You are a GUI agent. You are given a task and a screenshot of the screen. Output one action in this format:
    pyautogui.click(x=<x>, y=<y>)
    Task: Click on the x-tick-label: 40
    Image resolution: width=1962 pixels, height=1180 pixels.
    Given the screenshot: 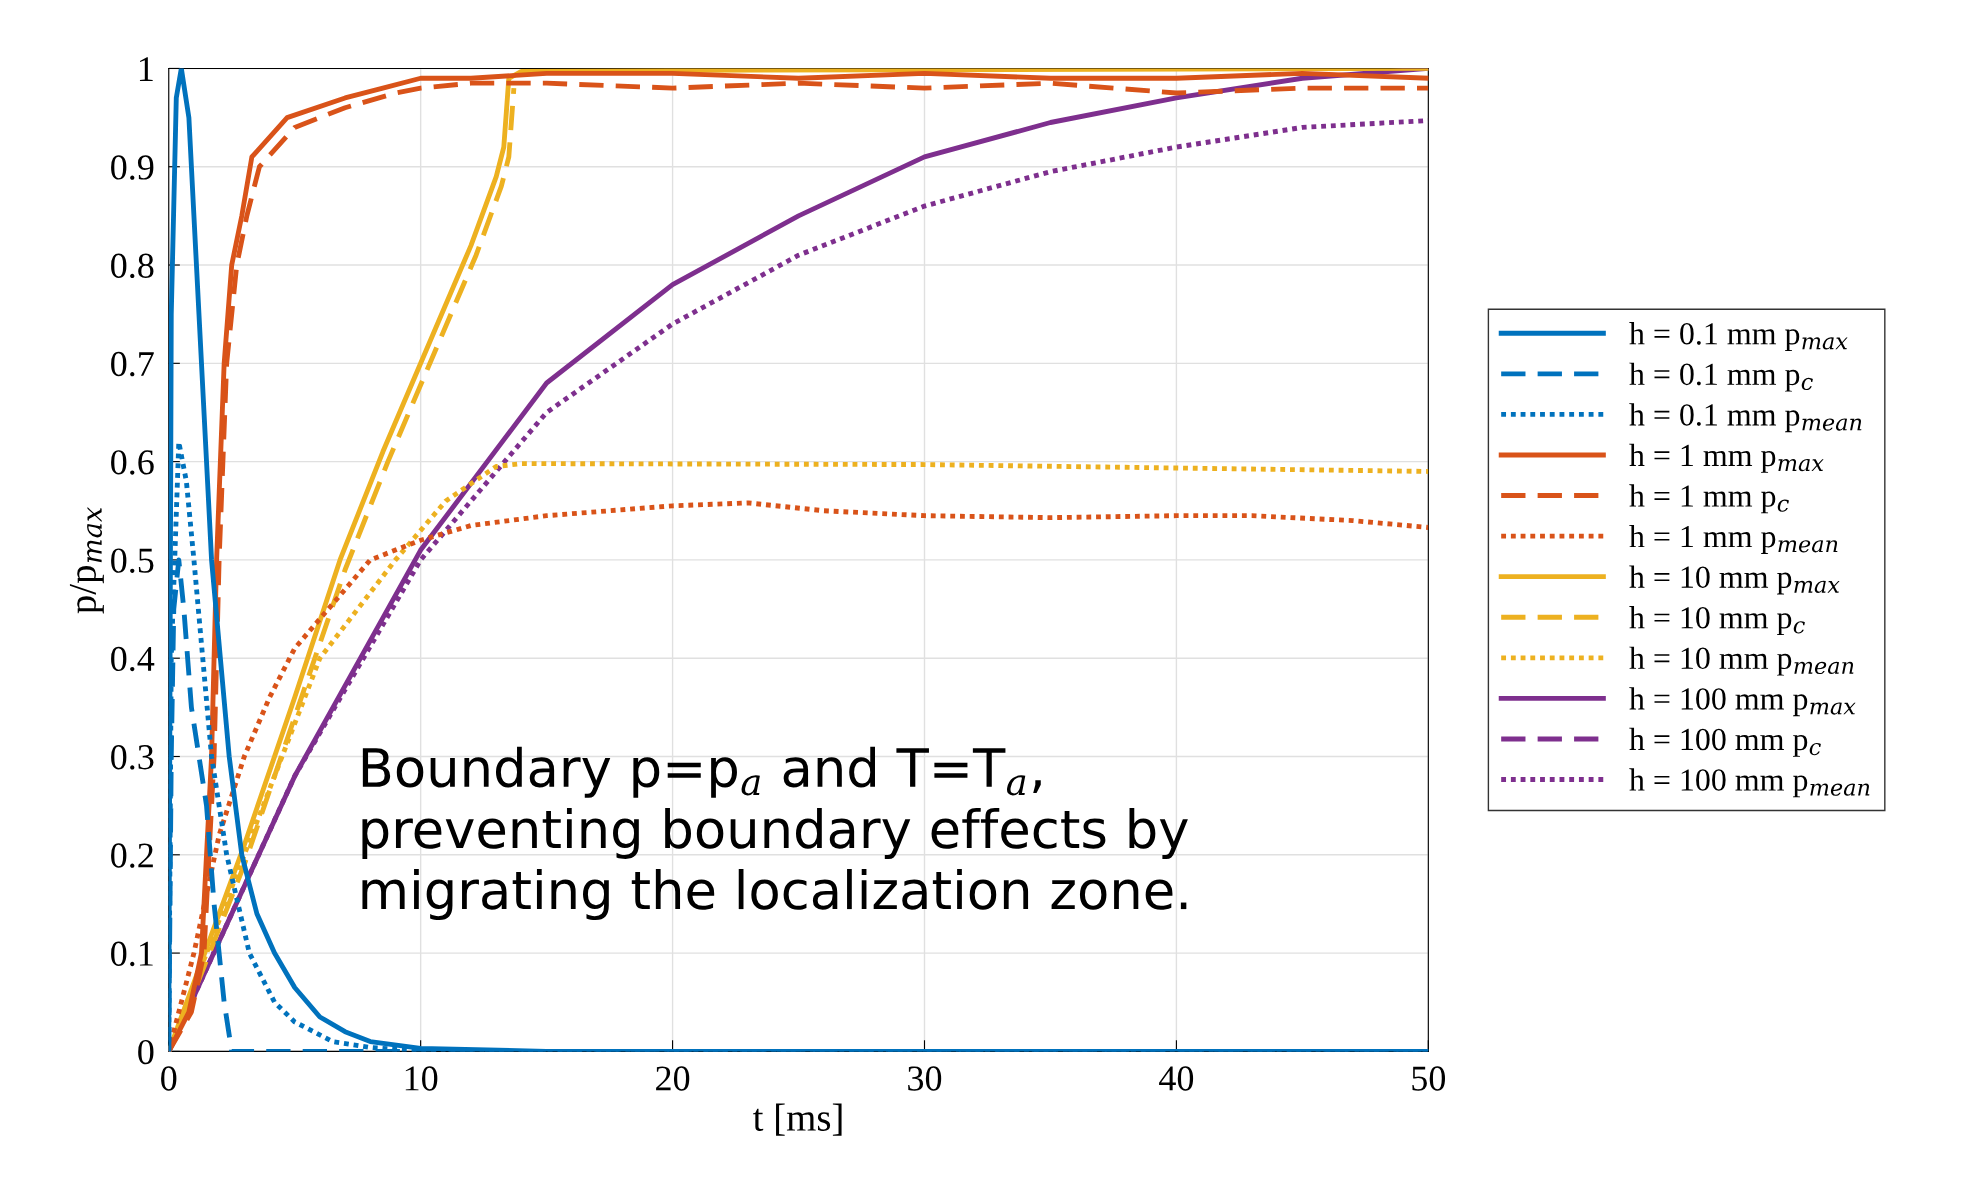 What is the action you would take?
    pyautogui.click(x=1176, y=1078)
    